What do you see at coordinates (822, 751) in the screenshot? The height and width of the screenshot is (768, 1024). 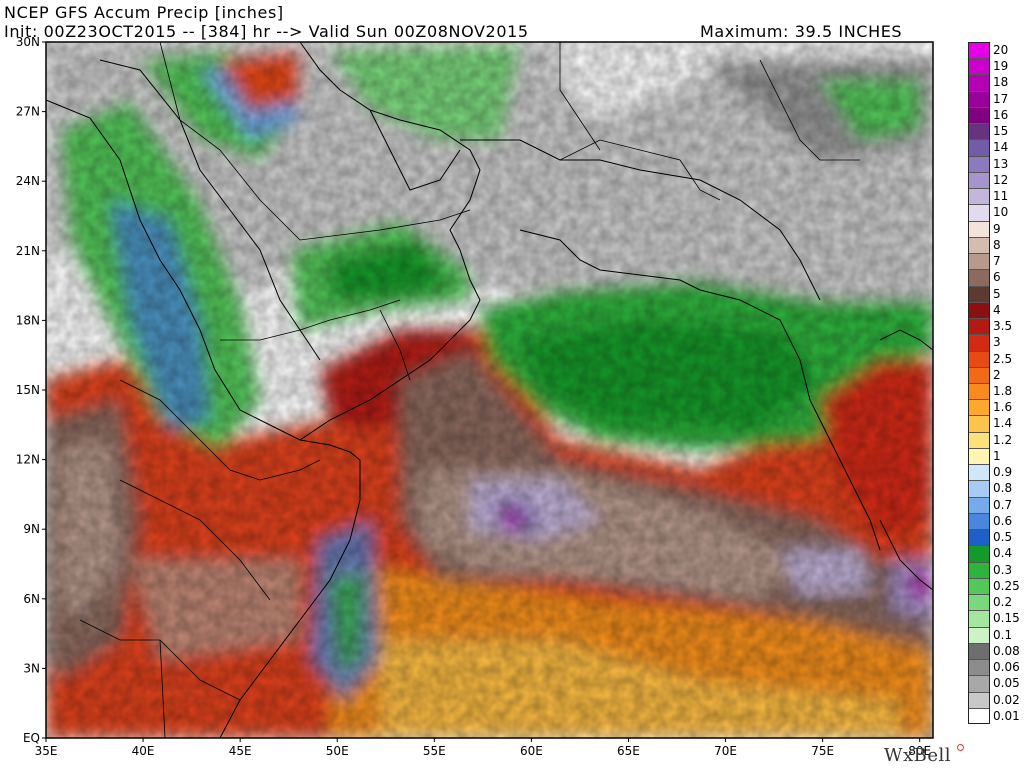 I see `lon-label: 75E` at bounding box center [822, 751].